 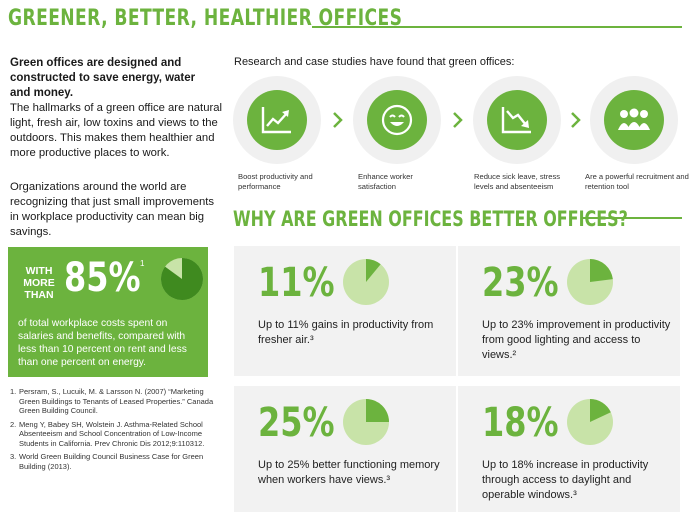 What do you see at coordinates (296, 283) in the screenshot?
I see `stat-value: 11%` at bounding box center [296, 283].